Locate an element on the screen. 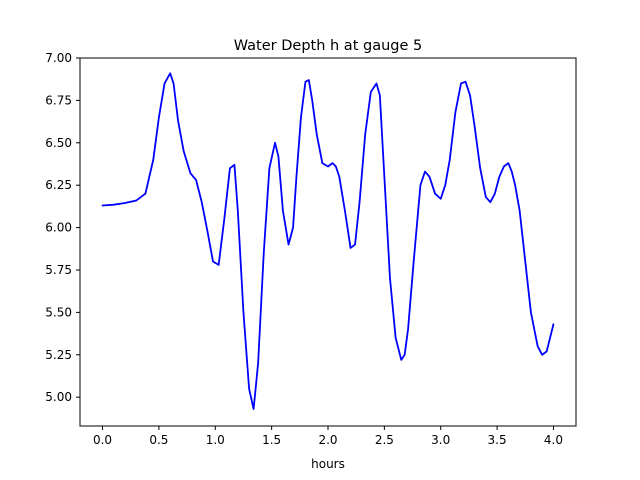  x-tick-label: 1.0 is located at coordinates (215, 440).